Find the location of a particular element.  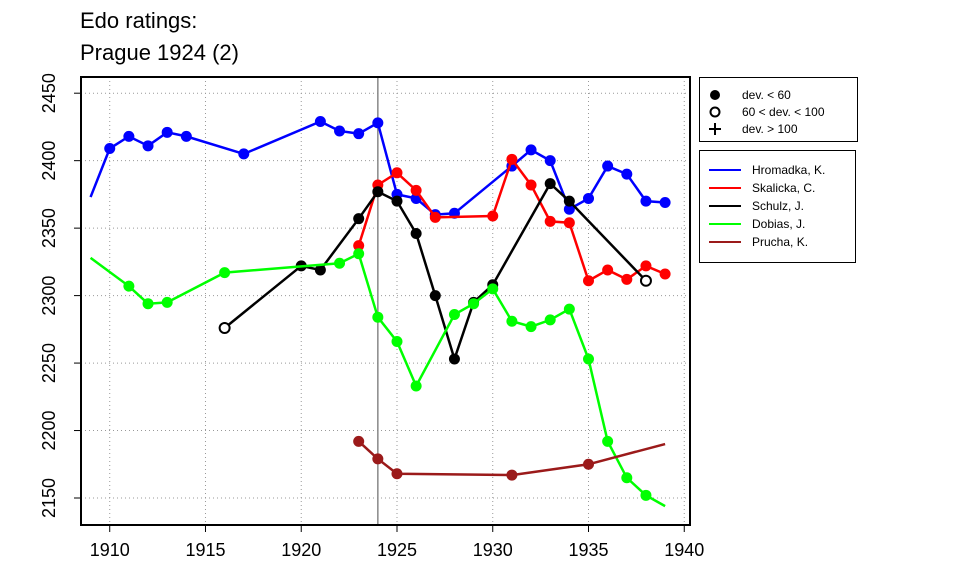

x-tick-label: 1910 is located at coordinates (110, 550).